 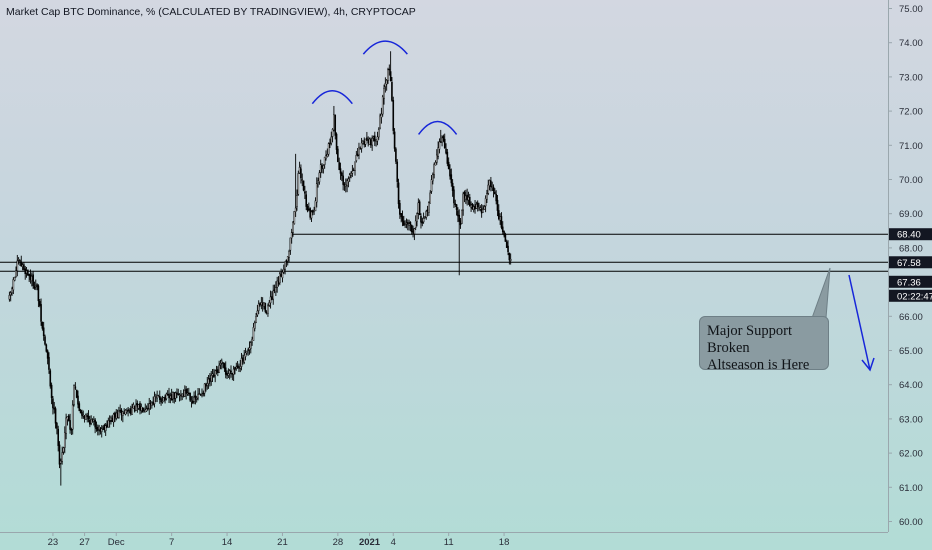 What do you see at coordinates (444, 540) in the screenshot?
I see `time-axis: 23 27 Dec 7 14 21 28 2021 4 11 18` at bounding box center [444, 540].